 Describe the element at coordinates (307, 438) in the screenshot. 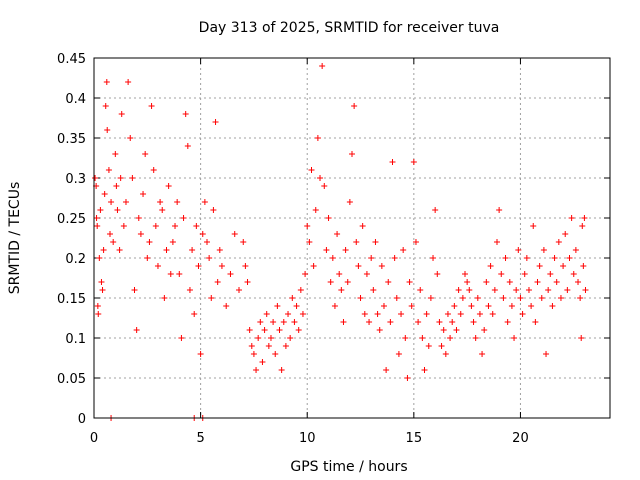

I see `x-tick-label: 10` at that location.